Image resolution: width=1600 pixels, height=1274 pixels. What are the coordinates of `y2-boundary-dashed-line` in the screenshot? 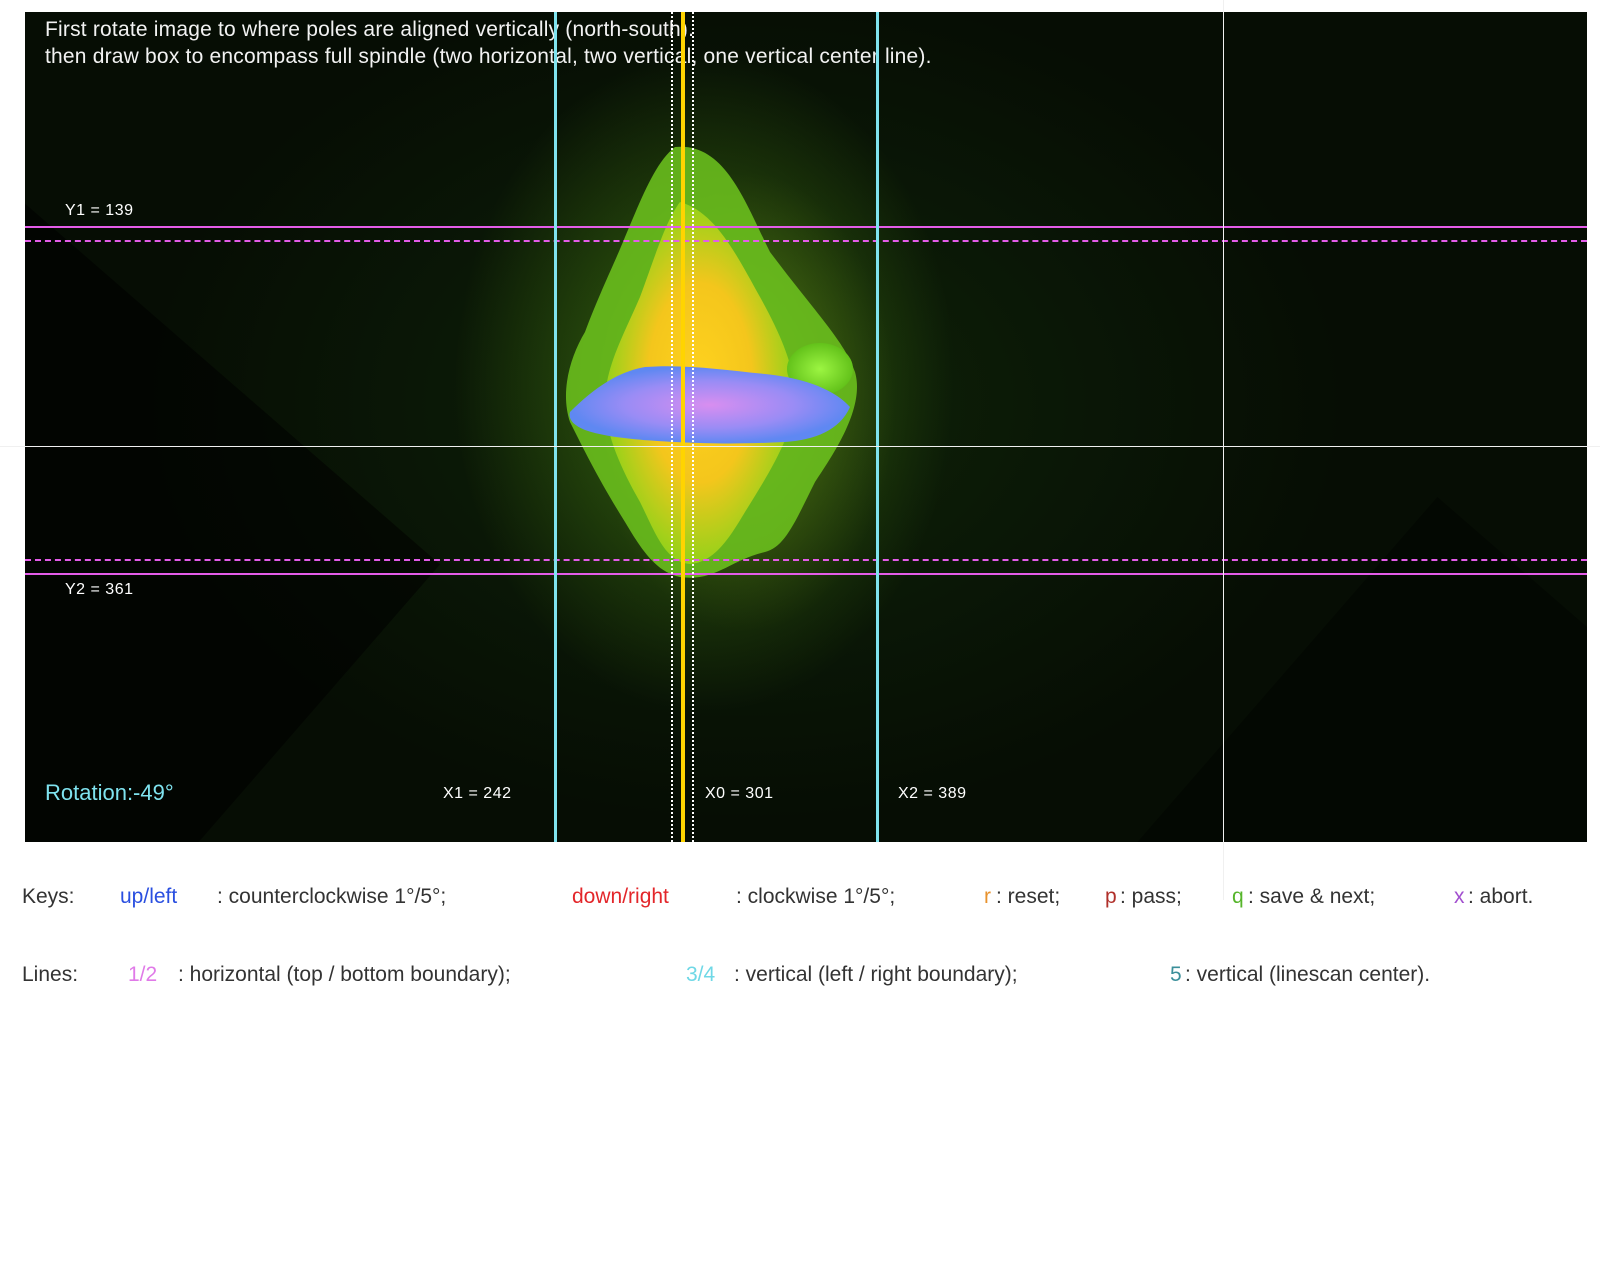 It's located at (806, 560).